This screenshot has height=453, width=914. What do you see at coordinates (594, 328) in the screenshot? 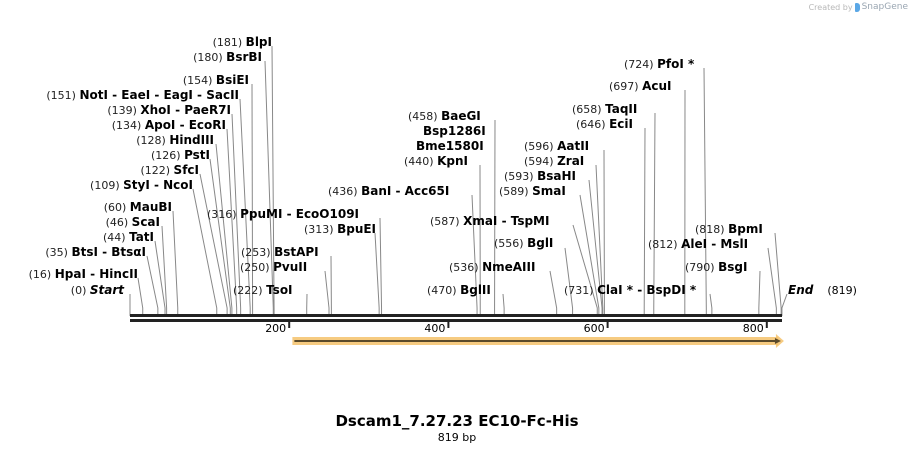
I see `axis-tick-label: 600` at bounding box center [594, 328].